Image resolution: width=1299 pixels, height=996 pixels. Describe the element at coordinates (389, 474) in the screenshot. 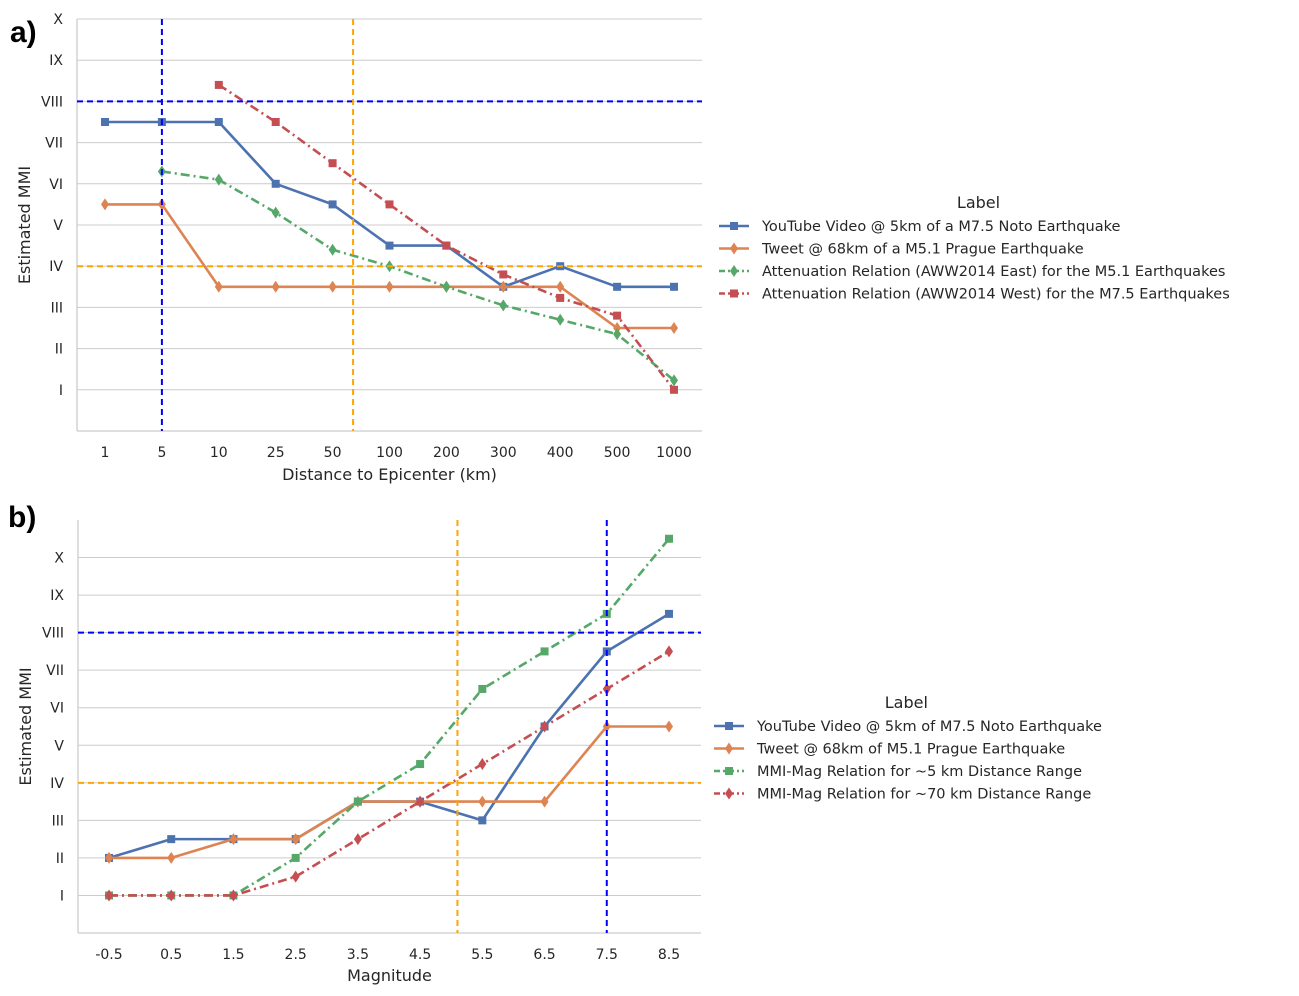

I see `x-axis-label: Distance to Epicenter (km)` at that location.